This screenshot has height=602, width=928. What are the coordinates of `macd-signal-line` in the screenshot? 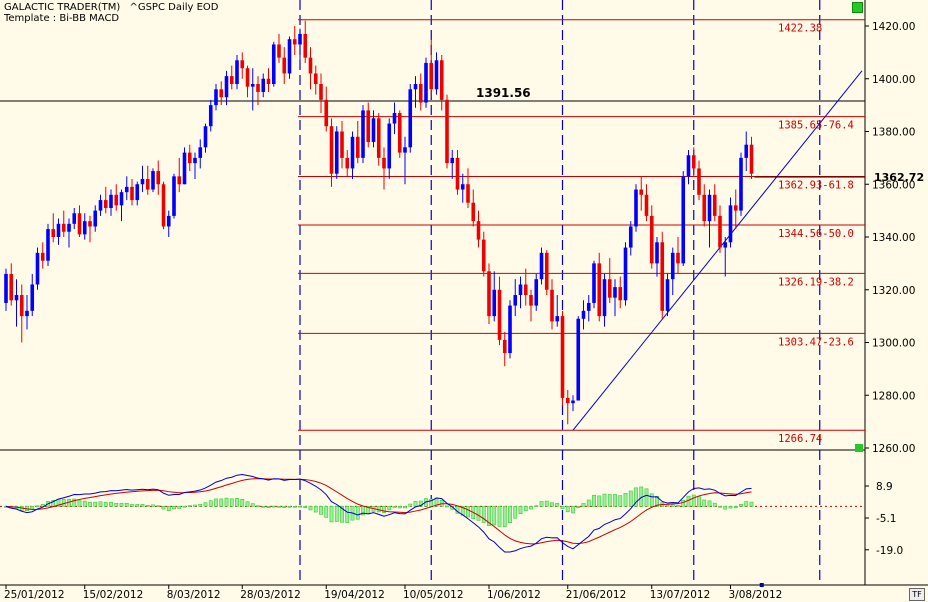 It's located at (378, 511).